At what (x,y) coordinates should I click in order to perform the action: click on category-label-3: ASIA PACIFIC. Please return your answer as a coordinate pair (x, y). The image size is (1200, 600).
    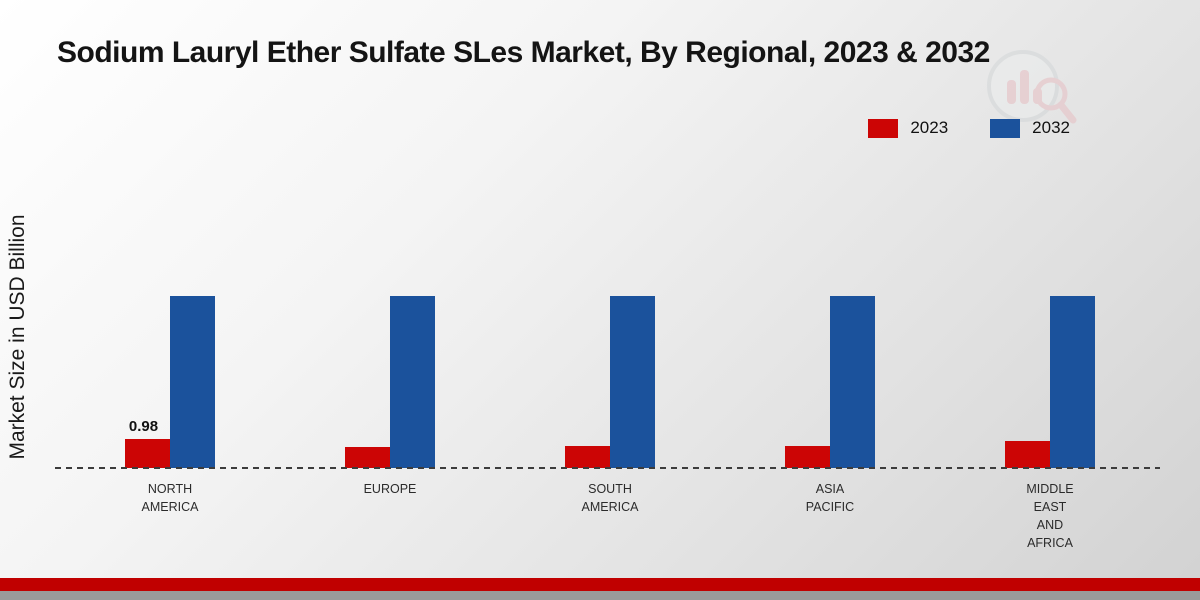
    Looking at the image, I should click on (830, 498).